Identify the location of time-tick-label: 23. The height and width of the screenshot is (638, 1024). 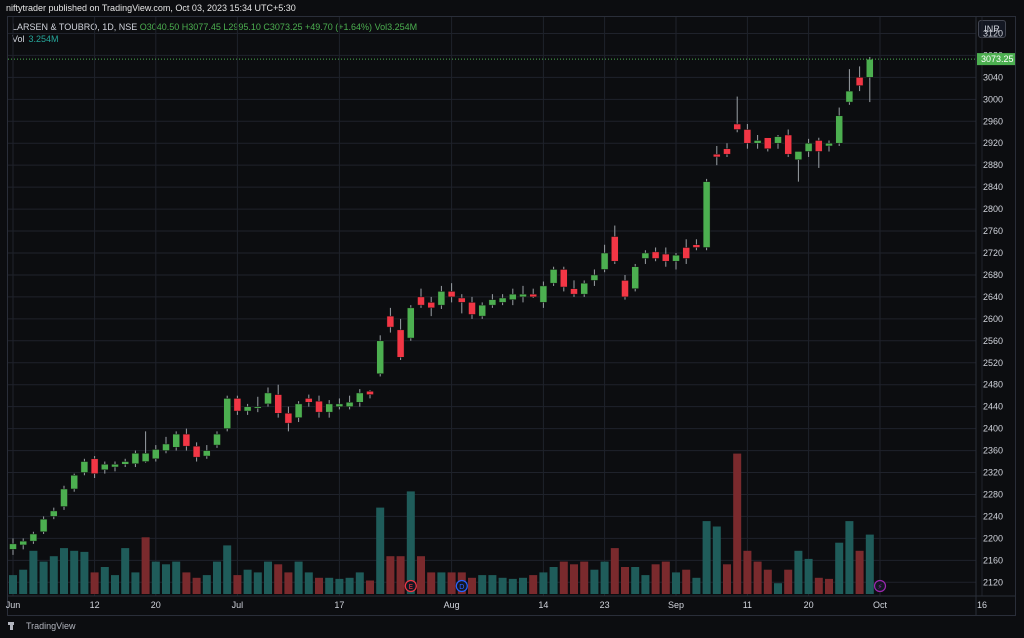
(605, 605).